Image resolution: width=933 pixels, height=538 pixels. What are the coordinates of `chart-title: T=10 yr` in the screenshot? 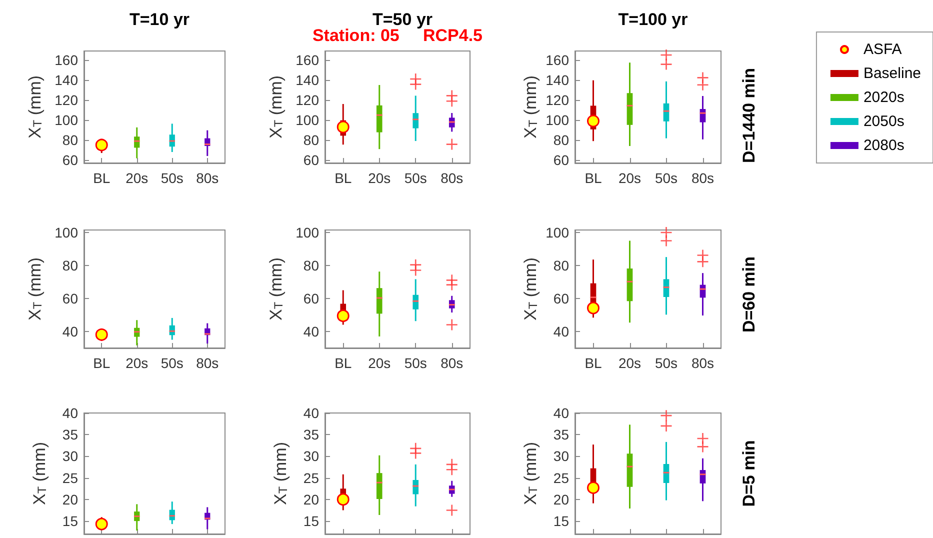 It's located at (159, 19).